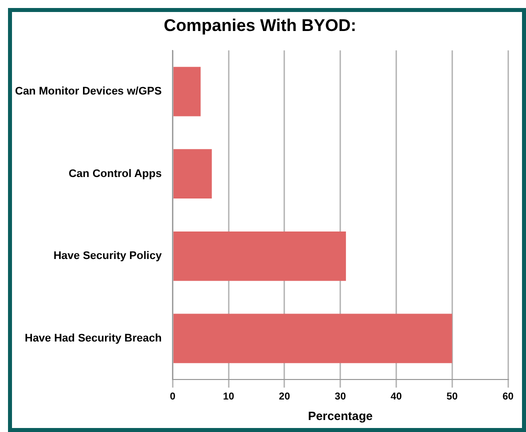  I want to click on x-axis-title: Percentage, so click(341, 416).